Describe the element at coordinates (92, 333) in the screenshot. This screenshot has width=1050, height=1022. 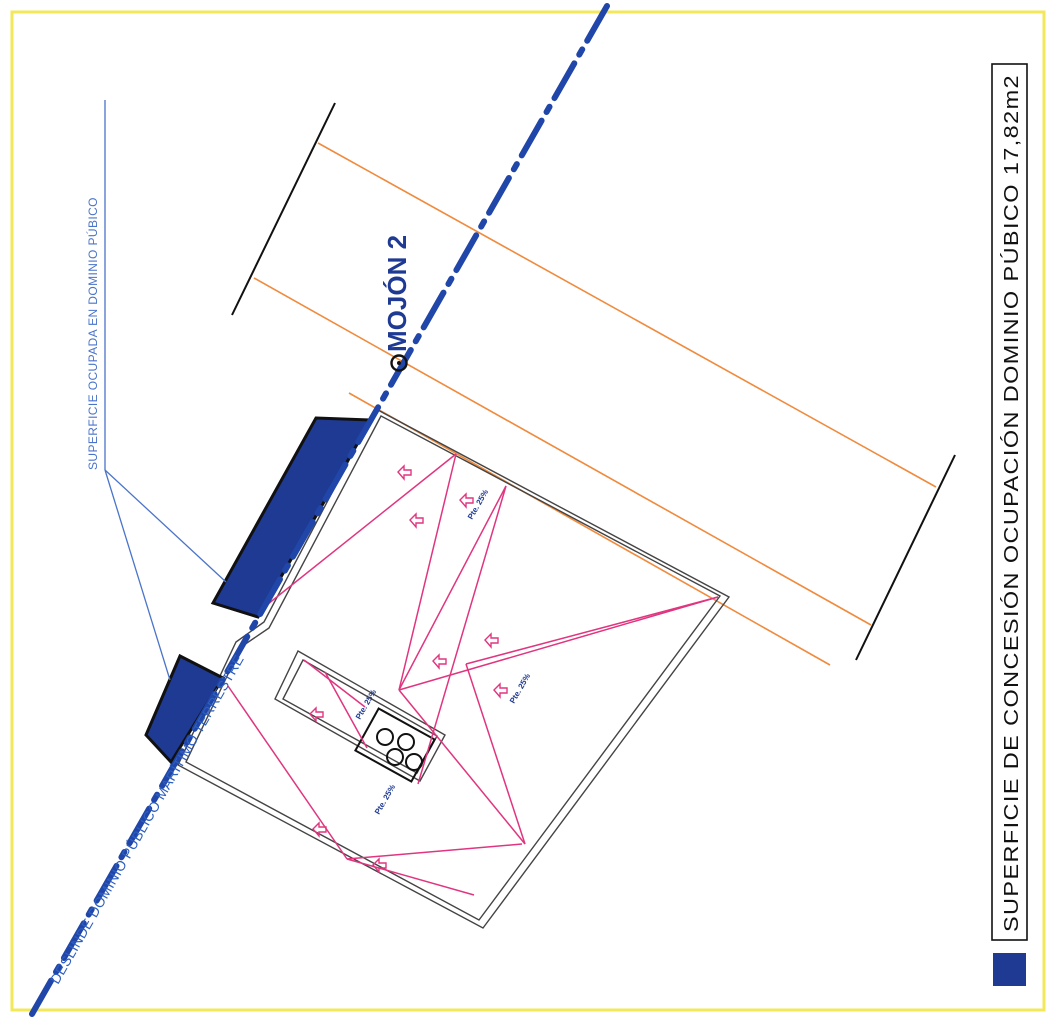
I see `occupied-surface-label: SUPERFICIE OCUPADA EN DOMINIO PÚBICO` at that location.